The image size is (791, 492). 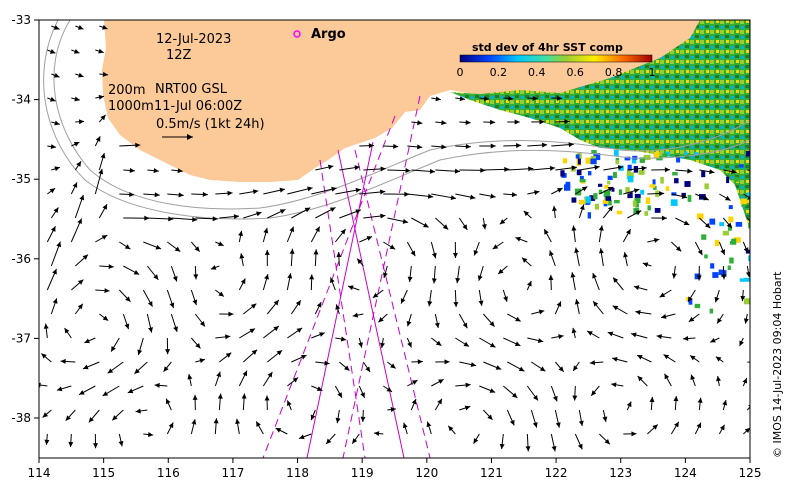 I want to click on y-tick-label: -36, so click(x=21, y=259).